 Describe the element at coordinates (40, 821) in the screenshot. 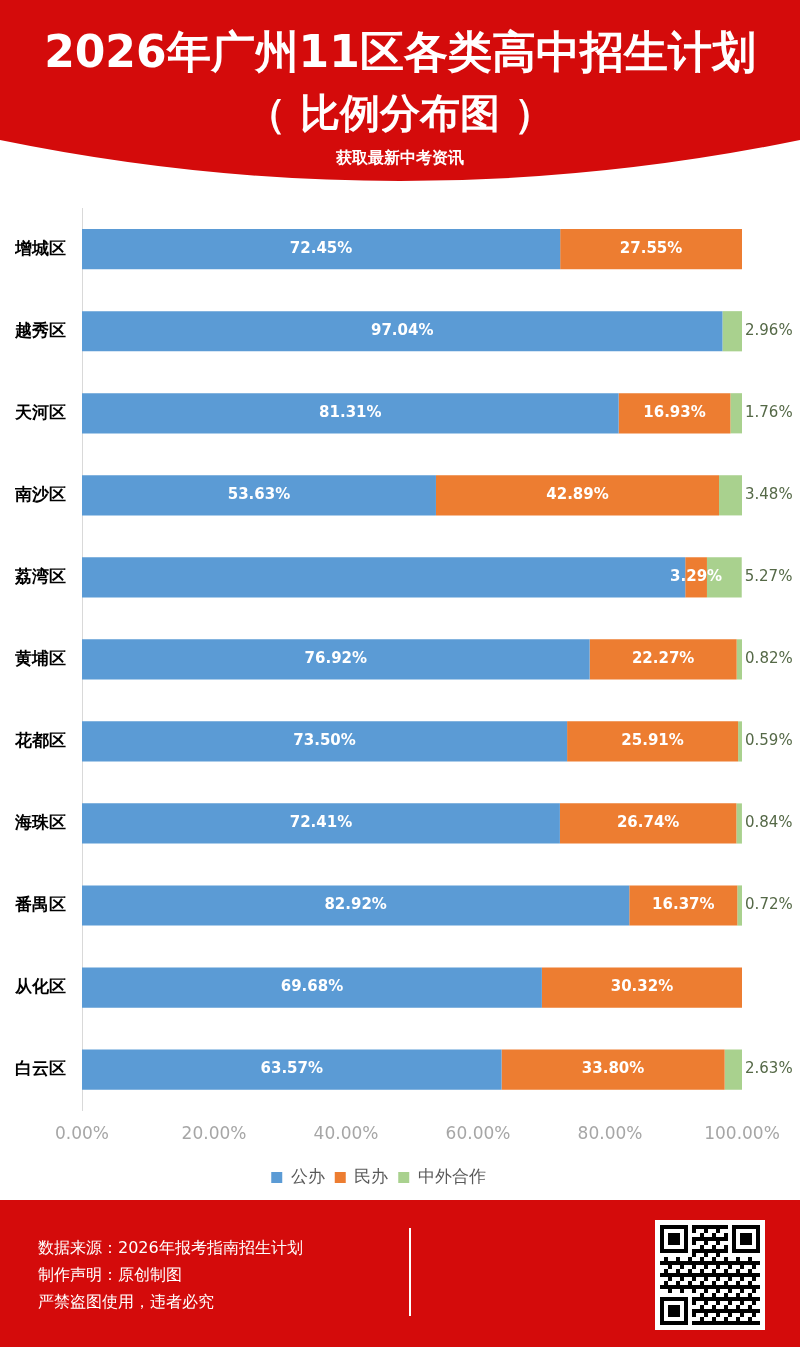

I see `y-tick-label: 海珠区` at that location.